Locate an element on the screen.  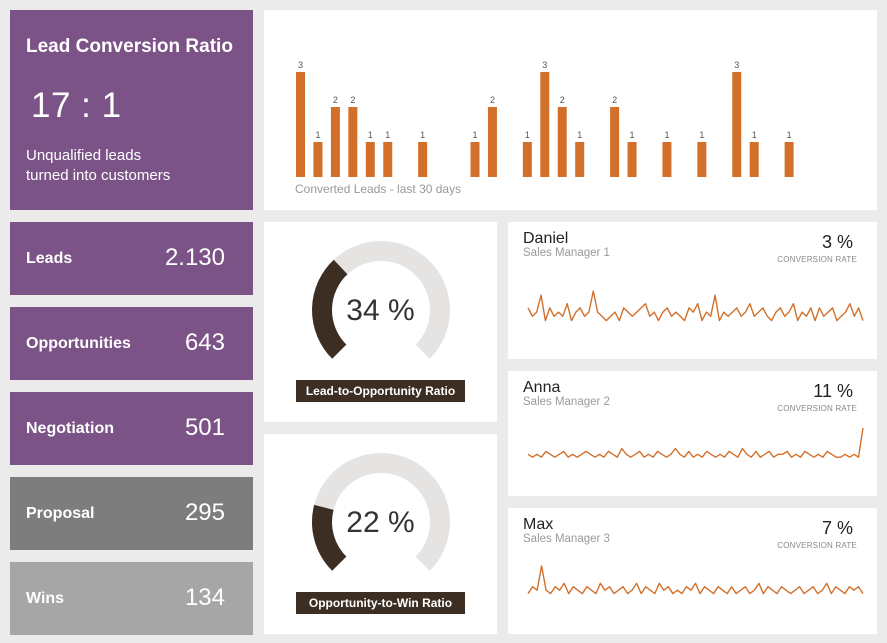
stat-card-wins: Wins 134 is located at coordinates (131, 598).